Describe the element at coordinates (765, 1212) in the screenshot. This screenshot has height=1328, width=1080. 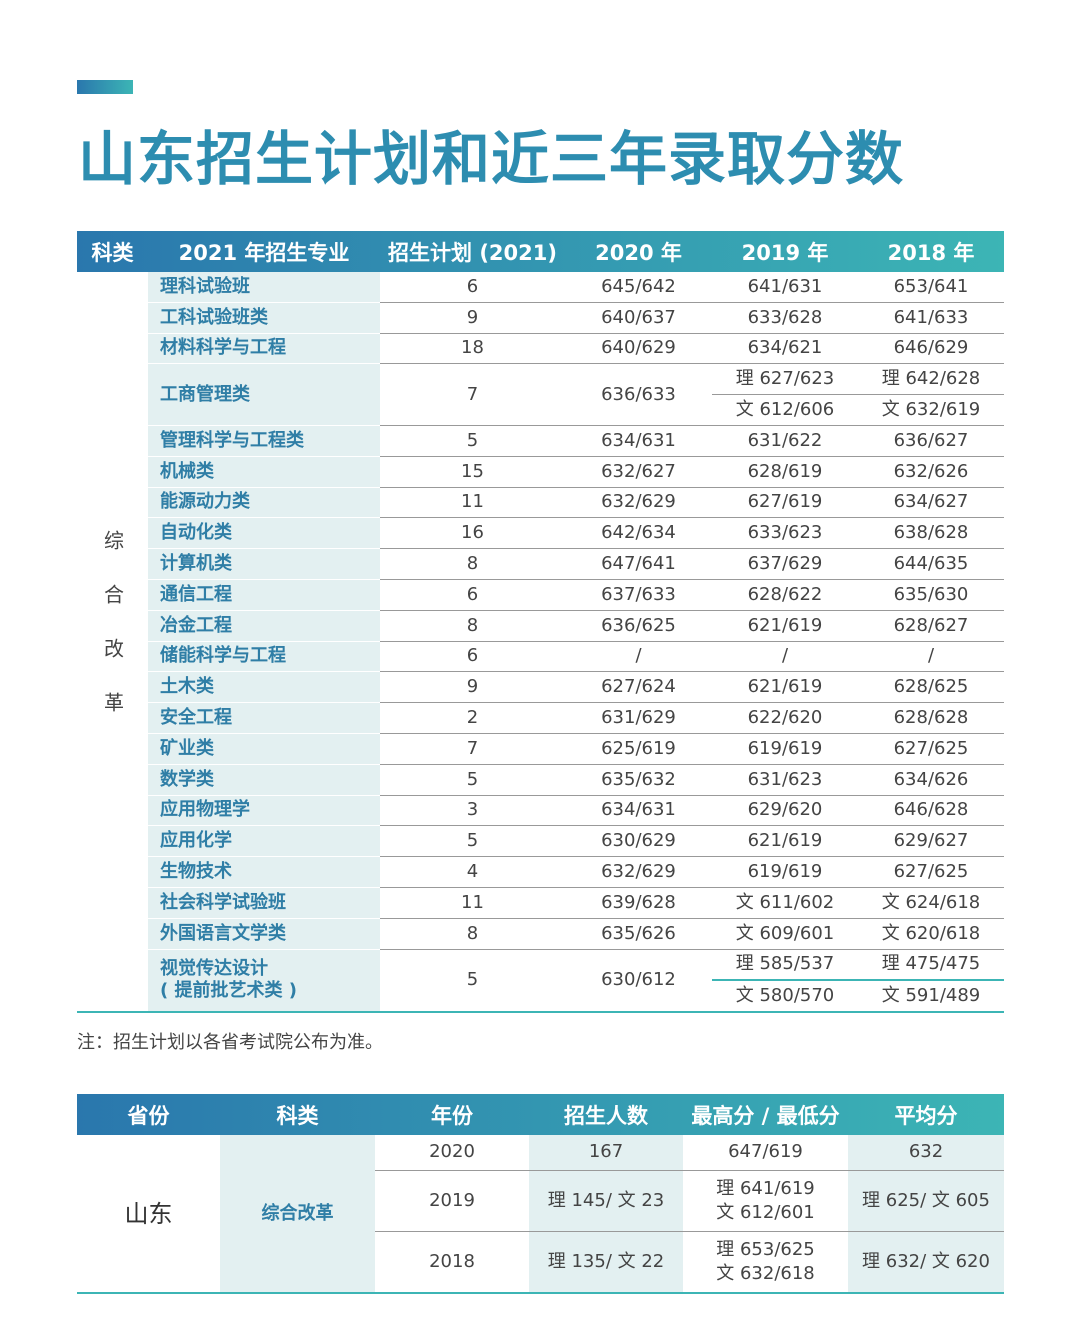
I see `max-min-score-line: 文 612/601` at that location.